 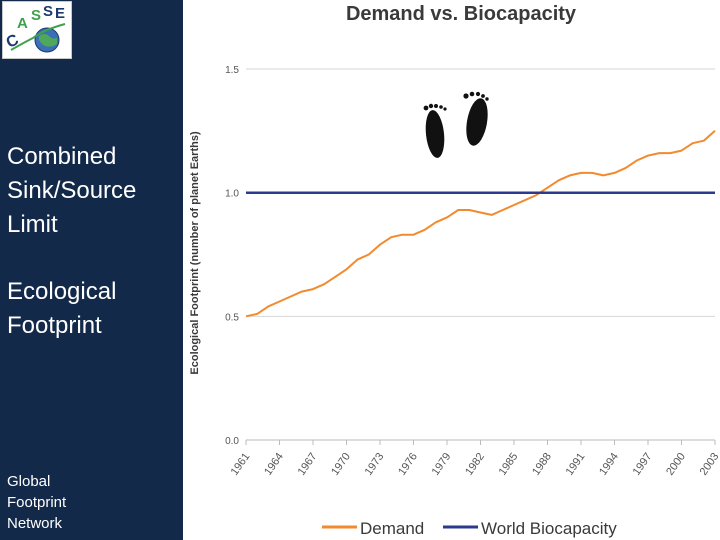 I want to click on heading-line: Sink/Source, so click(x=72, y=190).